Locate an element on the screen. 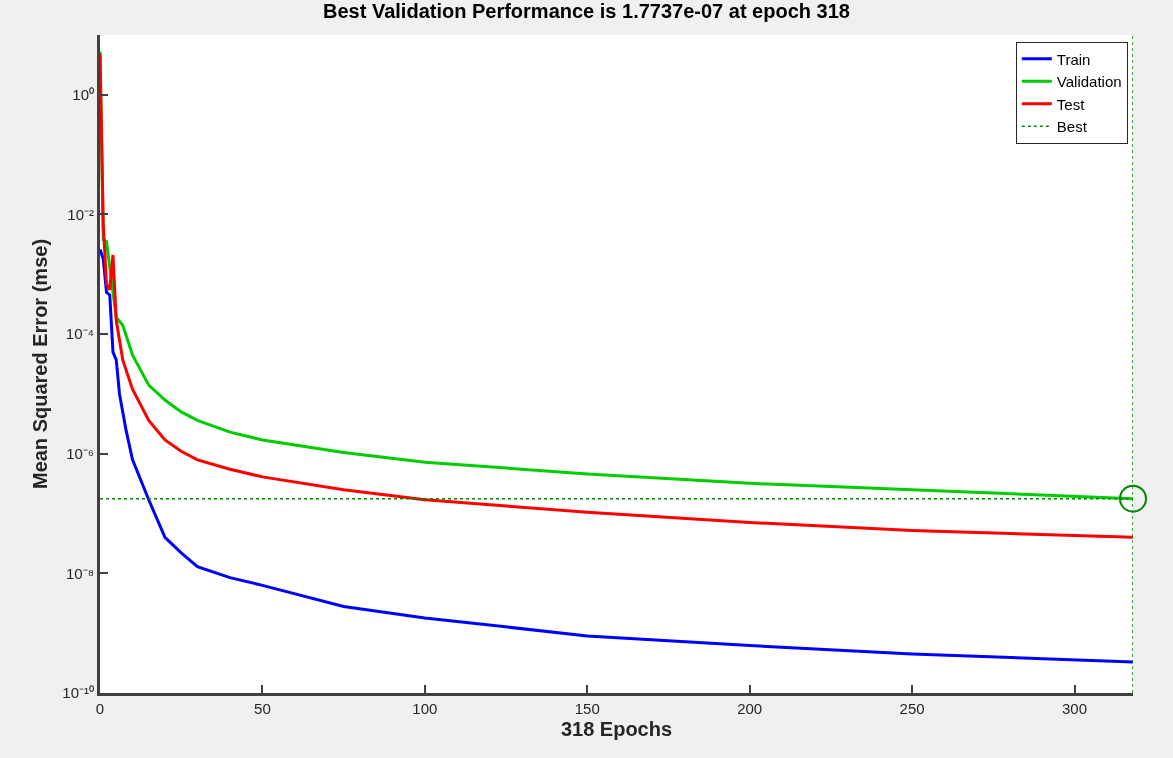  x-tick-label: 0 is located at coordinates (100, 708).